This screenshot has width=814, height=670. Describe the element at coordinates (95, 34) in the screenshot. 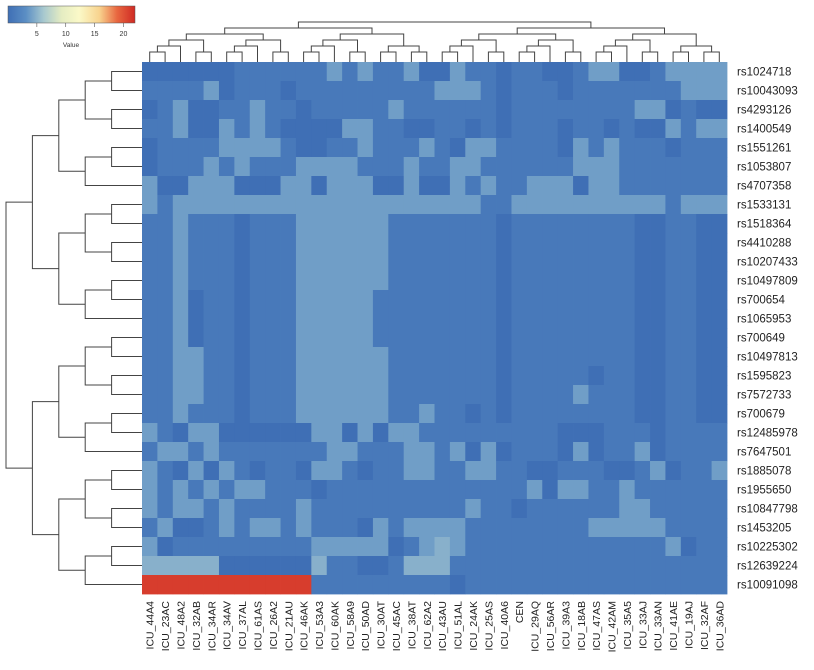

I see `colorbar-tick-label: 15` at that location.